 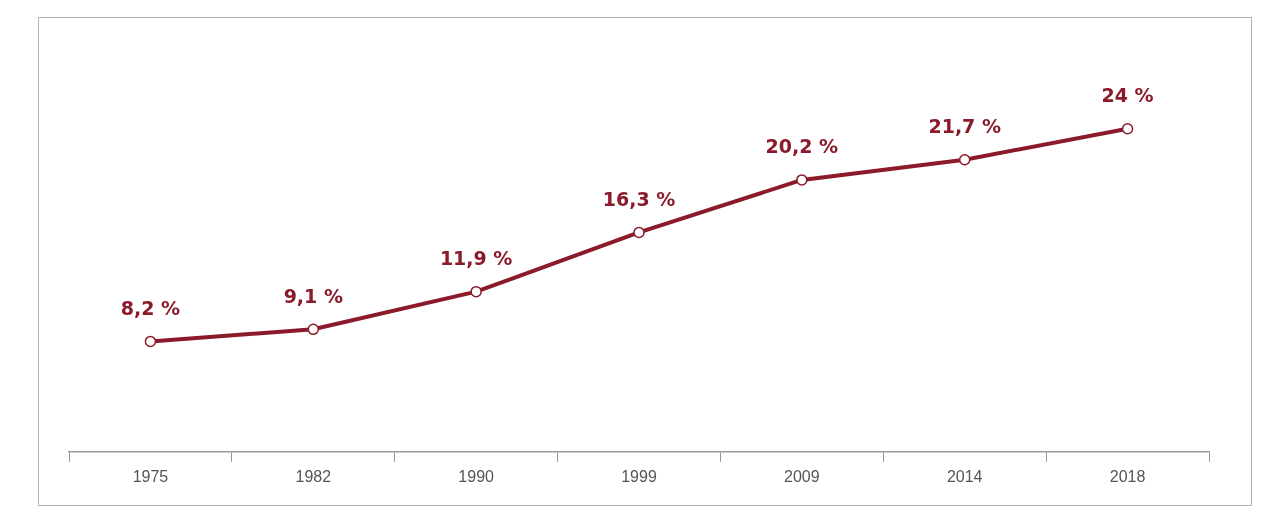 What do you see at coordinates (313, 476) in the screenshot?
I see `x-tick-label: 1982` at bounding box center [313, 476].